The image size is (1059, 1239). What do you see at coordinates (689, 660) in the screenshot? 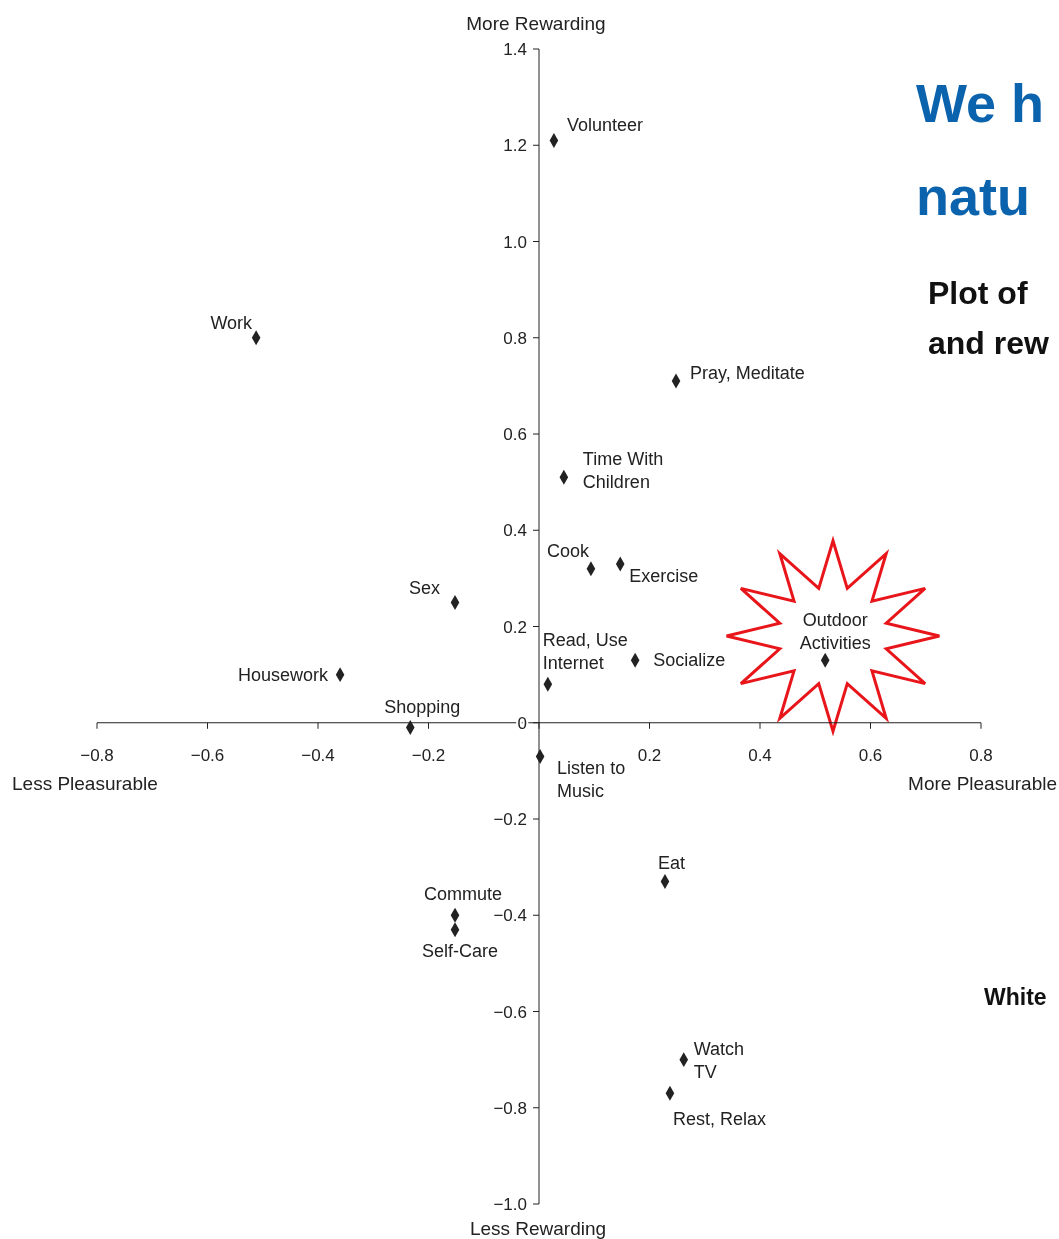
I see `annotation: Socialize` at bounding box center [689, 660].